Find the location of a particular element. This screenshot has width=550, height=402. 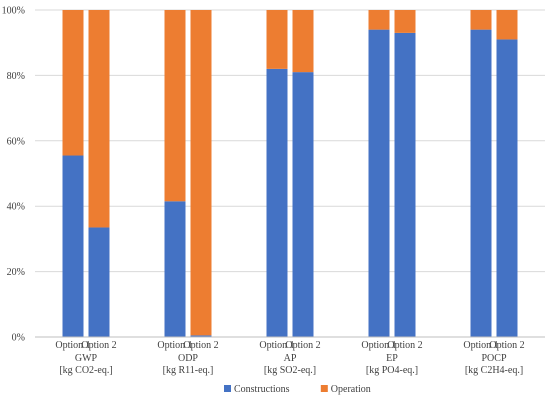

y-tick-label: 80% is located at coordinates (16, 76).